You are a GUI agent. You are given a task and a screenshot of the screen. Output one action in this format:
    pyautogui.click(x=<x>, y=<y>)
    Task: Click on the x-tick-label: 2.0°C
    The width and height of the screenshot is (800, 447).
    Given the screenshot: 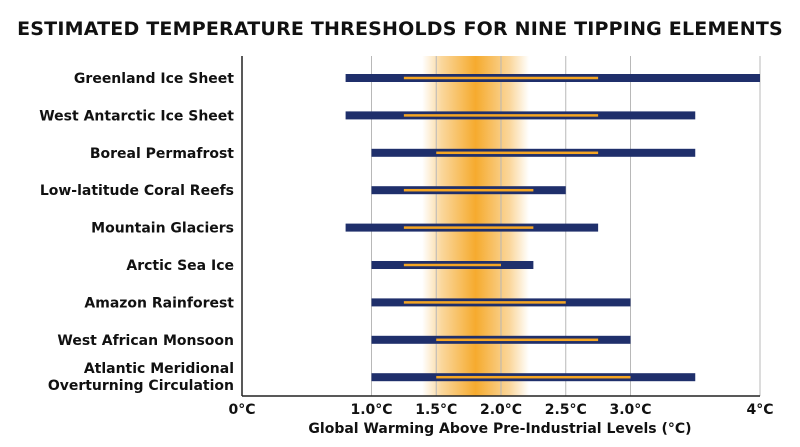 What is the action you would take?
    pyautogui.click(x=501, y=410)
    